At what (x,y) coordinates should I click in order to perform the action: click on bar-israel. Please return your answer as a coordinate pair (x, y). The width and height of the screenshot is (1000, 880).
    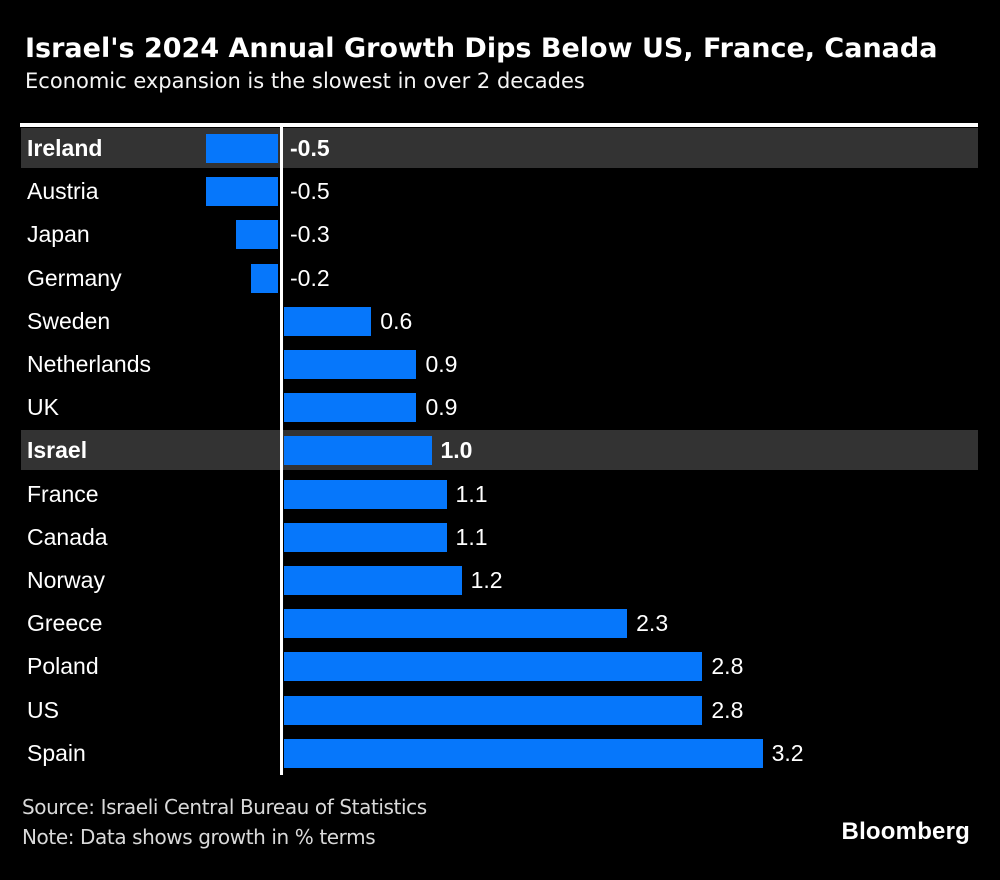
    Looking at the image, I should click on (358, 451).